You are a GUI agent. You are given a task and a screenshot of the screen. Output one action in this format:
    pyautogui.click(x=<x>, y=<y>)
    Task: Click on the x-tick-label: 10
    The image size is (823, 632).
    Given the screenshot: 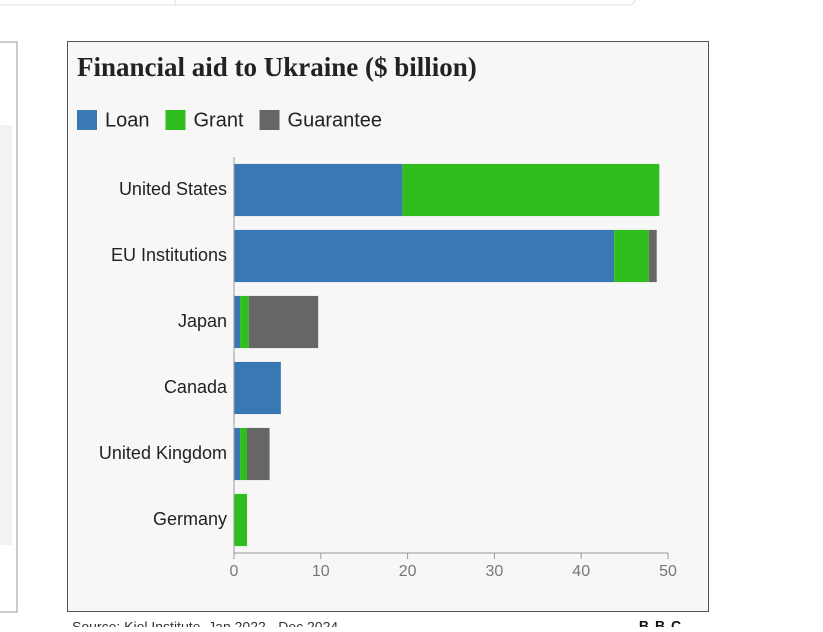 What is the action you would take?
    pyautogui.click(x=321, y=571)
    